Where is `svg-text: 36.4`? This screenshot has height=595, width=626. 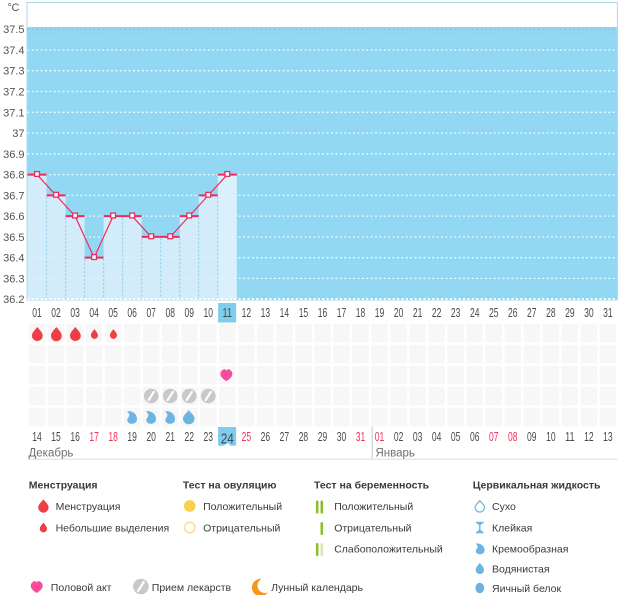 svg-text: 36.4 is located at coordinates (13, 259).